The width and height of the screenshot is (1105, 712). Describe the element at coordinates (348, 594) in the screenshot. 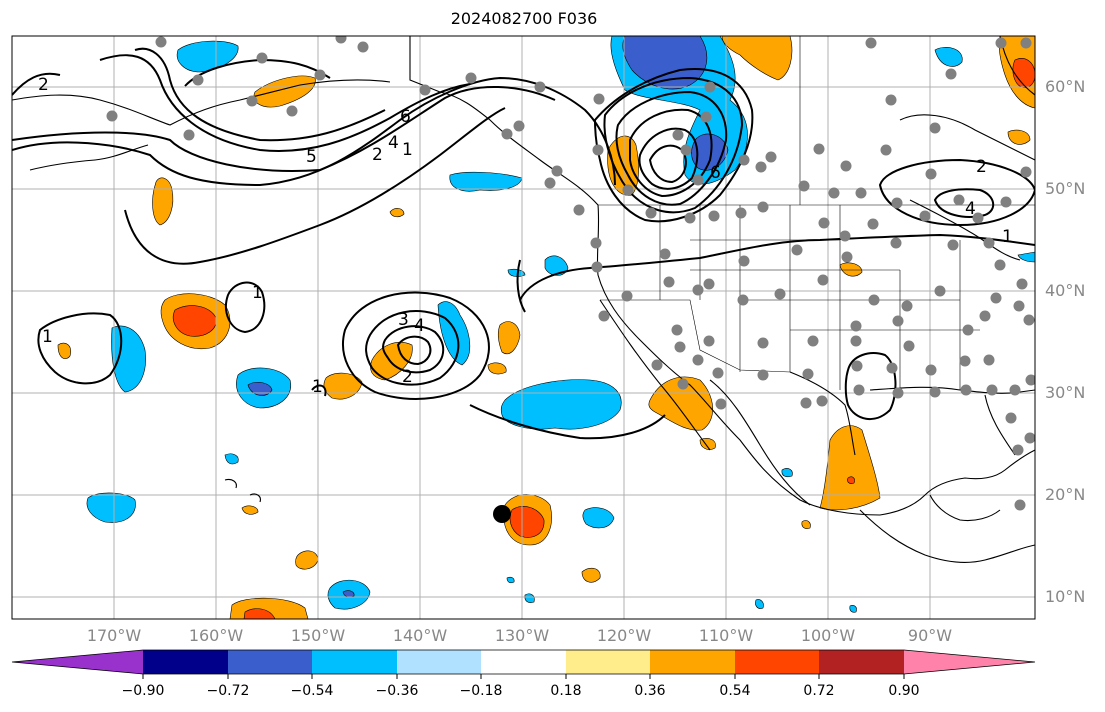

I see `strong-negative-anomaly-area` at that location.